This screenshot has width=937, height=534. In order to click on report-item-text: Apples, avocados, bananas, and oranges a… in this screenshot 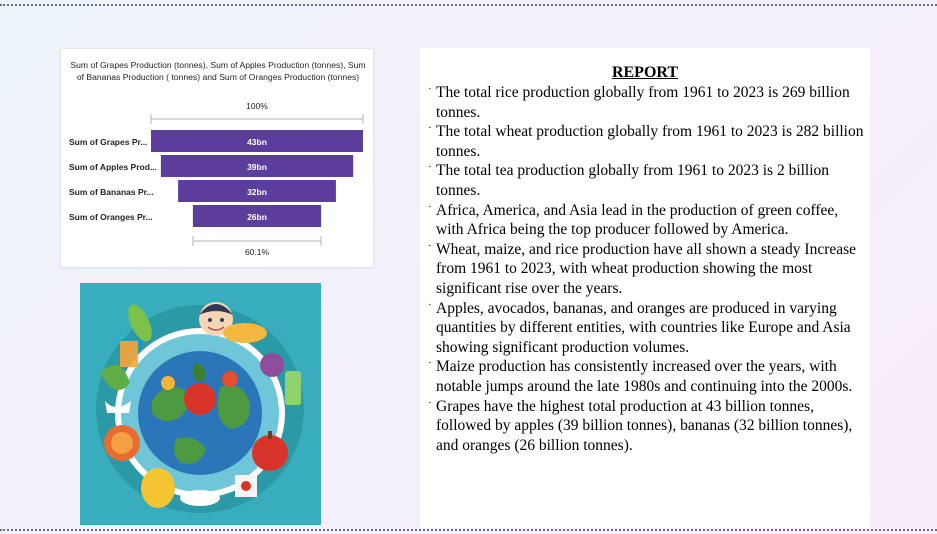, I will do `click(643, 327)`.